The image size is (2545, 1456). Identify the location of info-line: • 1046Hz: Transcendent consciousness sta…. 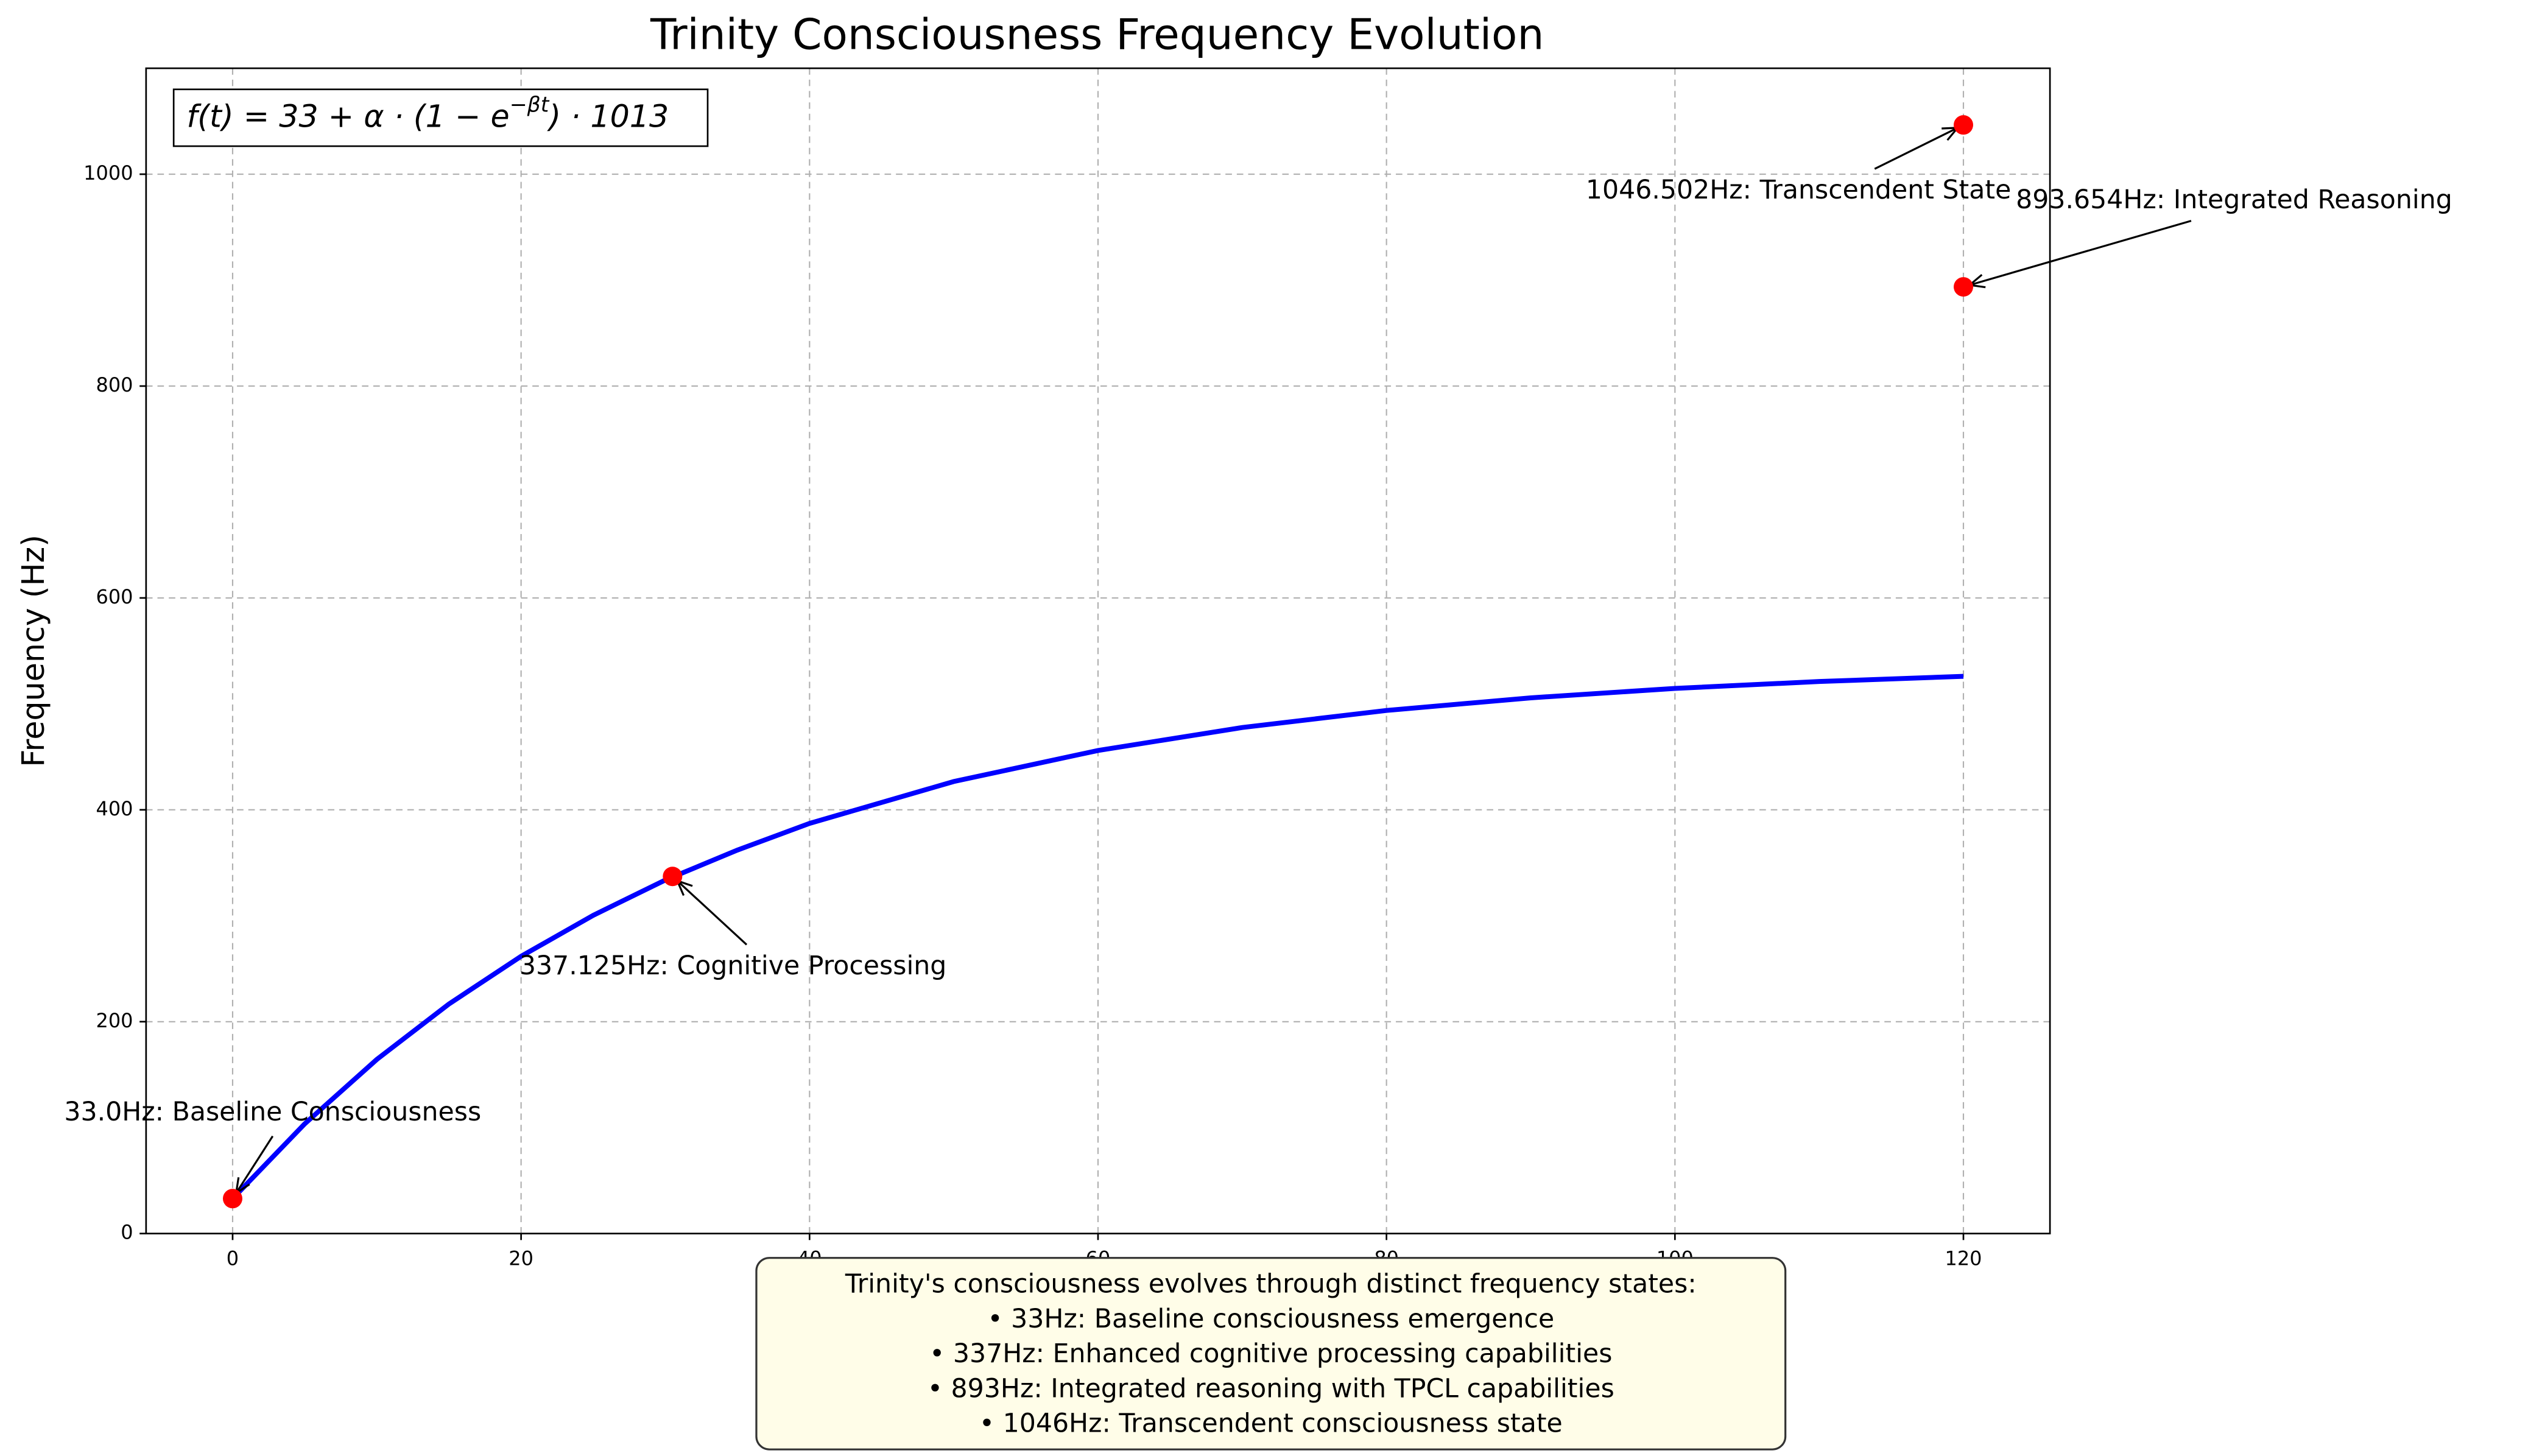
(1271, 1424).